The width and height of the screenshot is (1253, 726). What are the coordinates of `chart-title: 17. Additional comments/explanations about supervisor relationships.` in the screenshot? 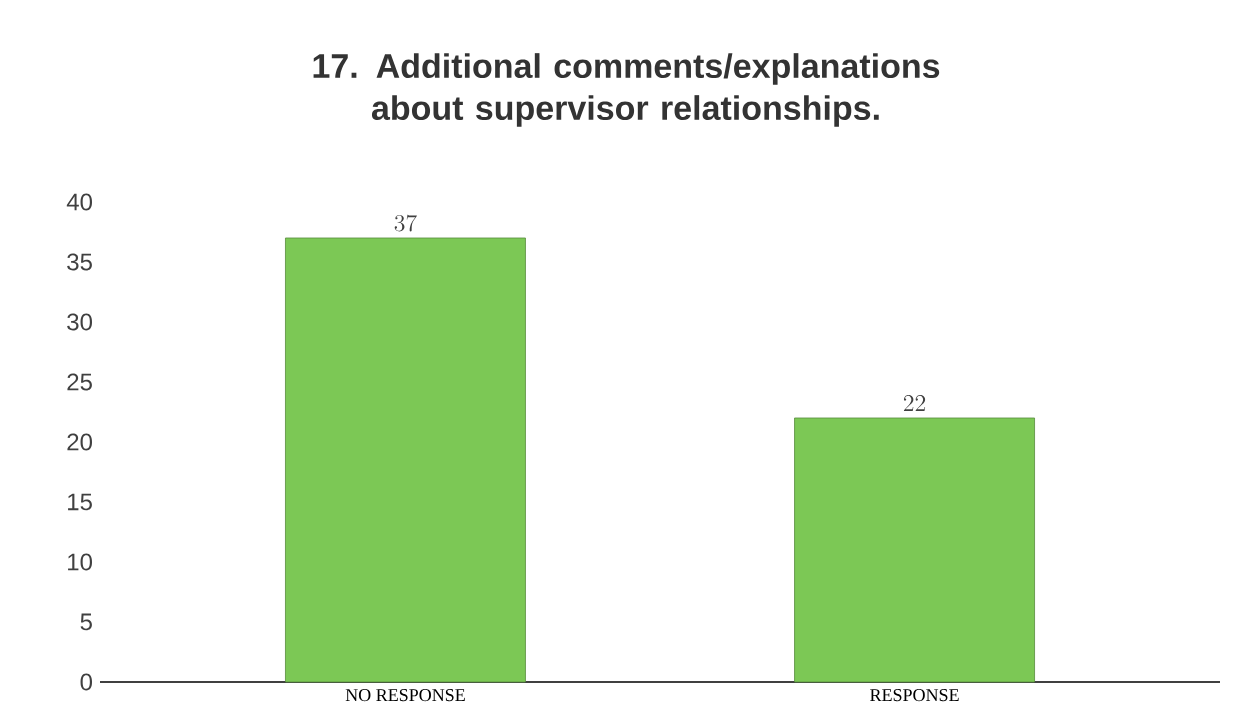 It's located at (626, 90).